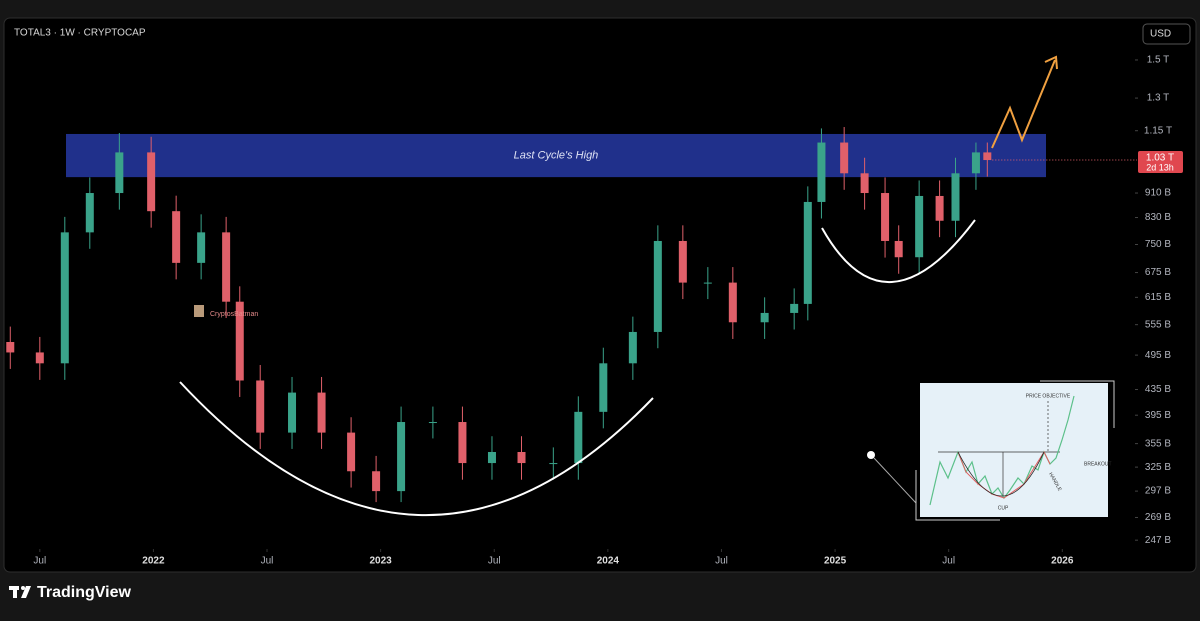 Image resolution: width=1200 pixels, height=621 pixels. I want to click on inset-label: CUP, so click(1003, 508).